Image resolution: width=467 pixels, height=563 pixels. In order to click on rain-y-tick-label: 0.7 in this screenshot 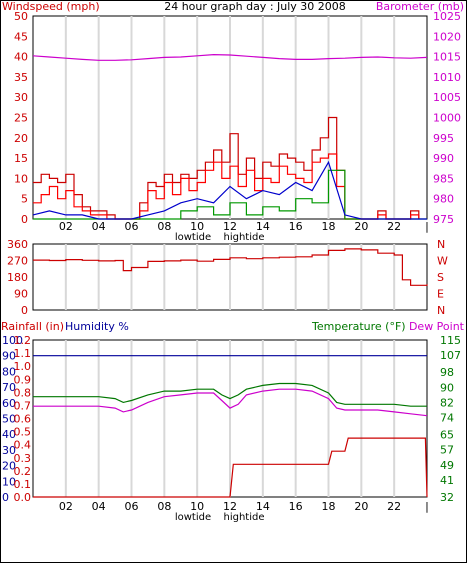, I will do `click(23, 405)`.